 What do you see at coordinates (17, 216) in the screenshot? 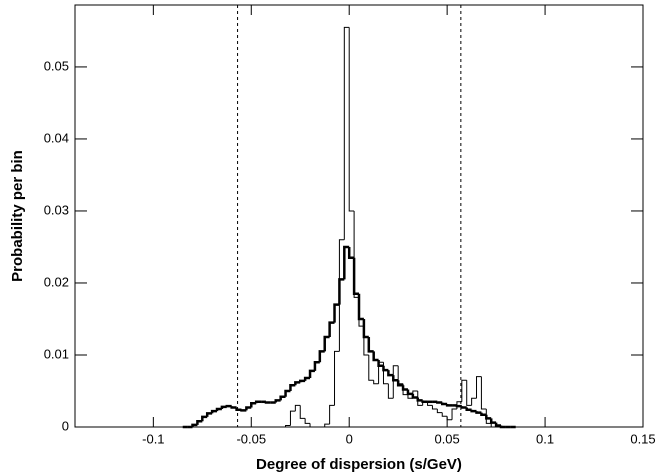
I see `y-axis-title: Probability per bin` at bounding box center [17, 216].